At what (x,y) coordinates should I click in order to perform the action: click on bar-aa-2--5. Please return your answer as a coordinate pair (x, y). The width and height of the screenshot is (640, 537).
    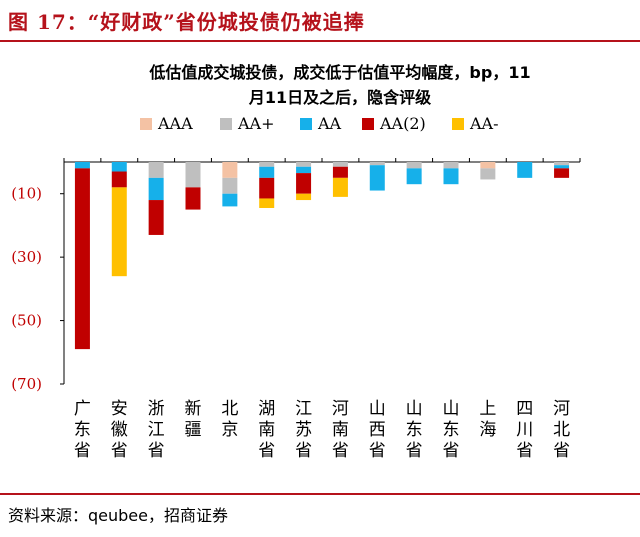
    Looking at the image, I should click on (267, 188).